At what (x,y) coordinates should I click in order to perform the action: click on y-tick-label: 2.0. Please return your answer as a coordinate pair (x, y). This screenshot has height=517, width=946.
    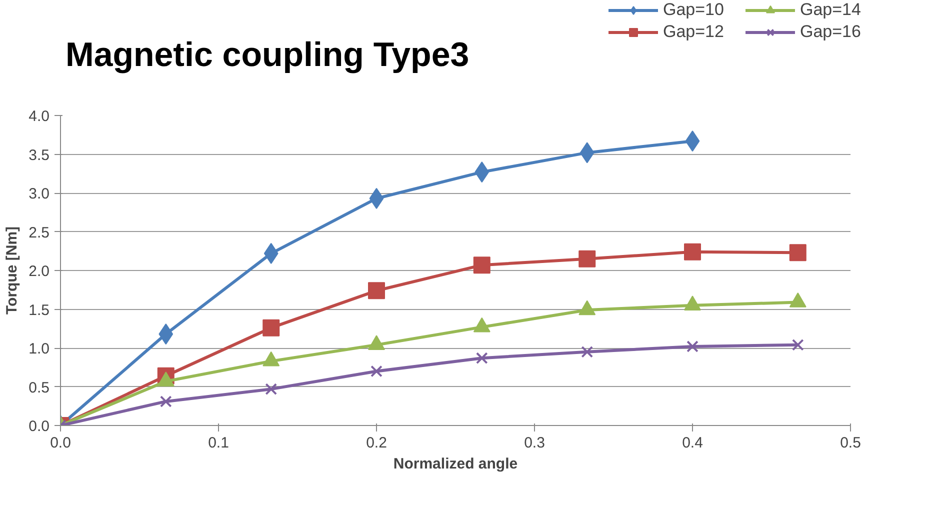
    Looking at the image, I should click on (39, 271).